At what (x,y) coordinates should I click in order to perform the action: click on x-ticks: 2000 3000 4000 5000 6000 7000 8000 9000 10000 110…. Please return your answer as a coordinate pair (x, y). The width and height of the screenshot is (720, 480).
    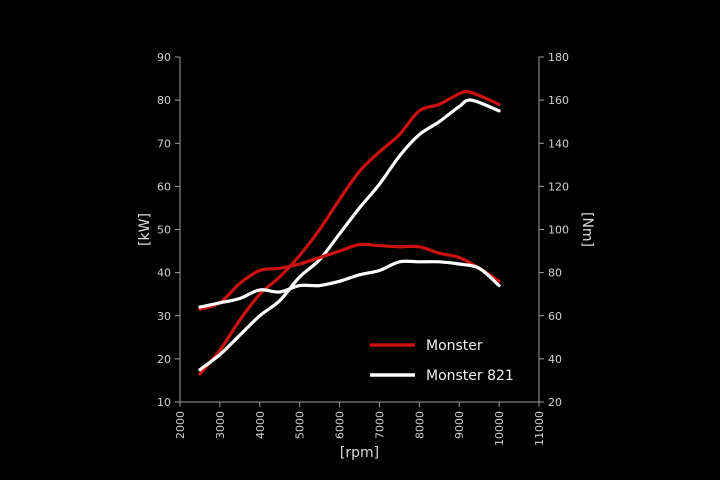
    Looking at the image, I should click on (360, 424).